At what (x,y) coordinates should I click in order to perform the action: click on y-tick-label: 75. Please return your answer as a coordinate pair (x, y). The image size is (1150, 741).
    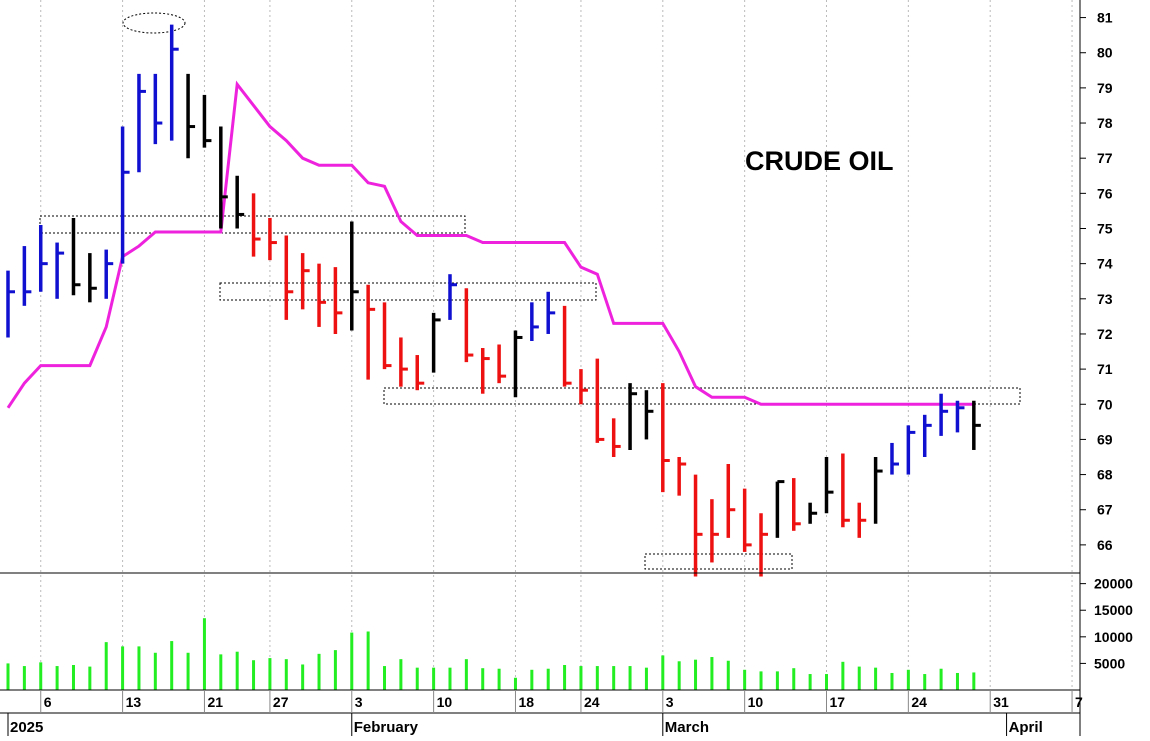
    Looking at the image, I should click on (1105, 228).